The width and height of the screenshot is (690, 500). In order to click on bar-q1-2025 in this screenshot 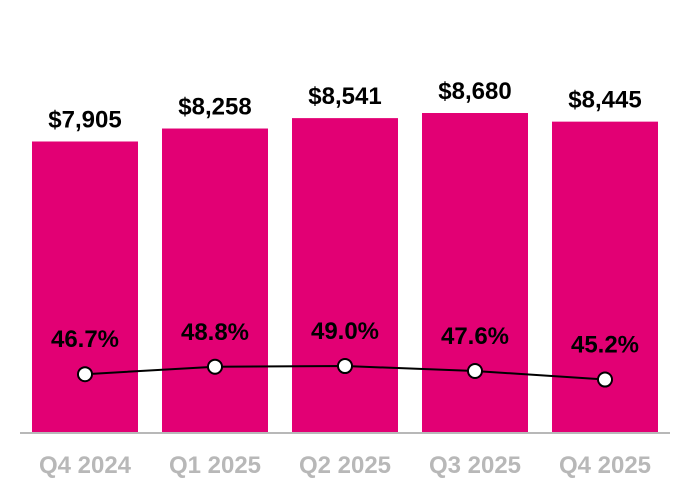, I will do `click(215, 280)`.